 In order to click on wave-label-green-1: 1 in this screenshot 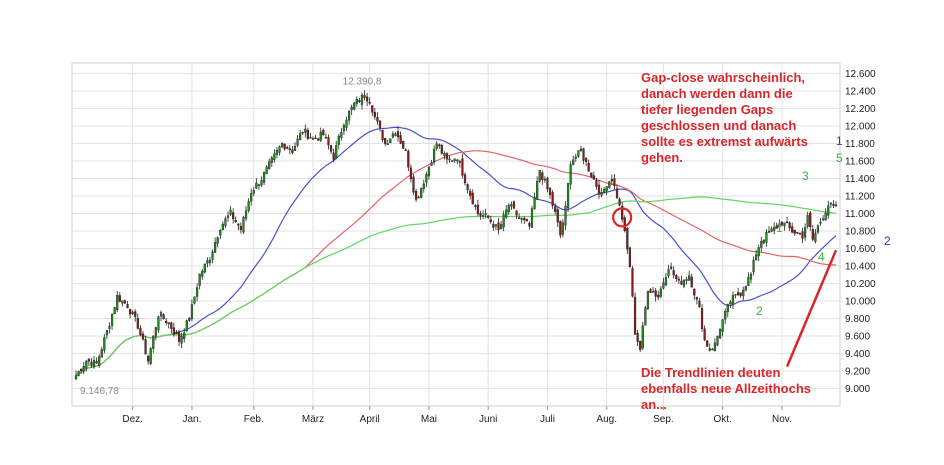, I will do `click(779, 228)`.